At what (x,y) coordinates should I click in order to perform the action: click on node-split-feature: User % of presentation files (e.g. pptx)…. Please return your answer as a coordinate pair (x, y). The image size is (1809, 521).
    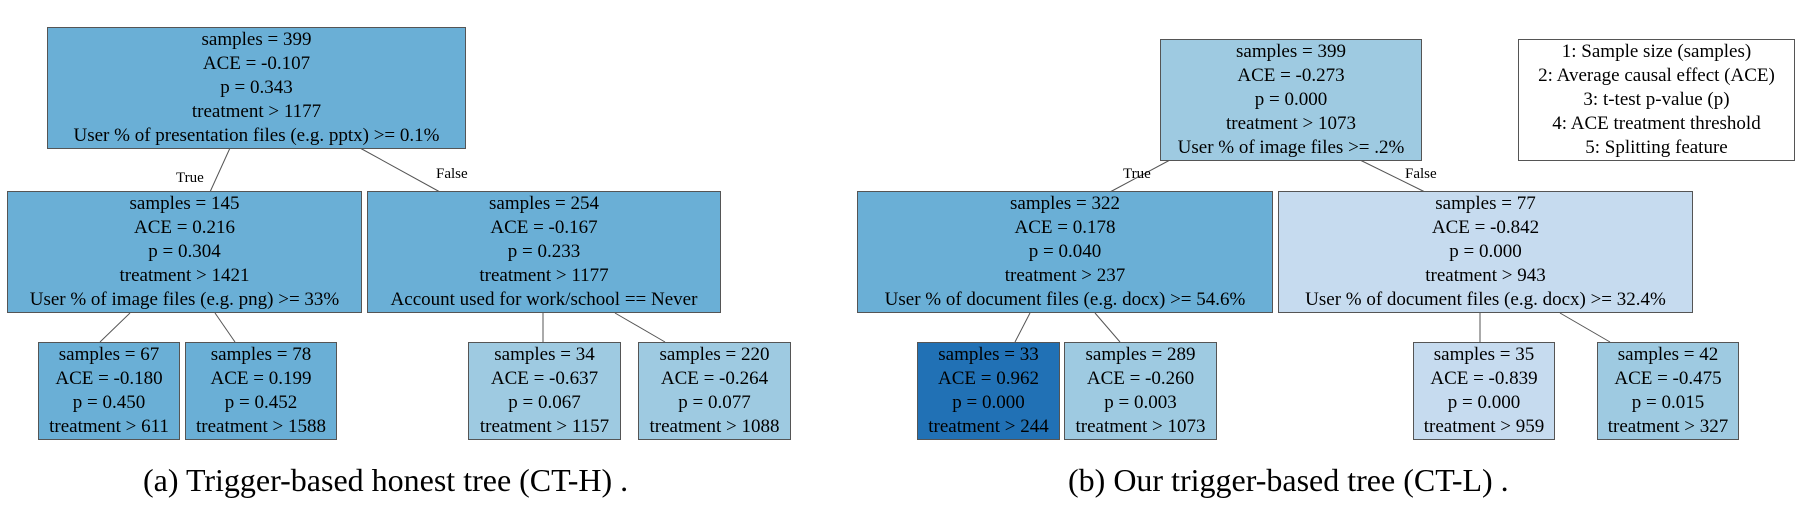
    Looking at the image, I should click on (256, 135).